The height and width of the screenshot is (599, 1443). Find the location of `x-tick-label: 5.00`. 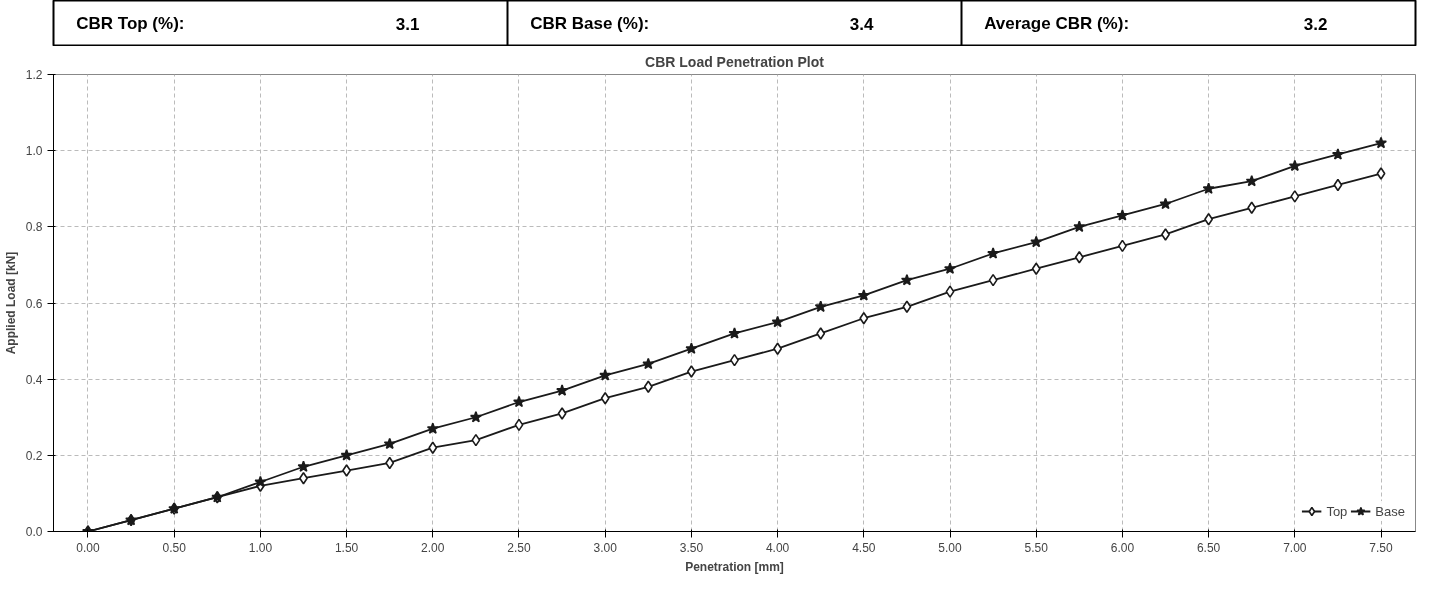

x-tick-label: 5.00 is located at coordinates (950, 547).